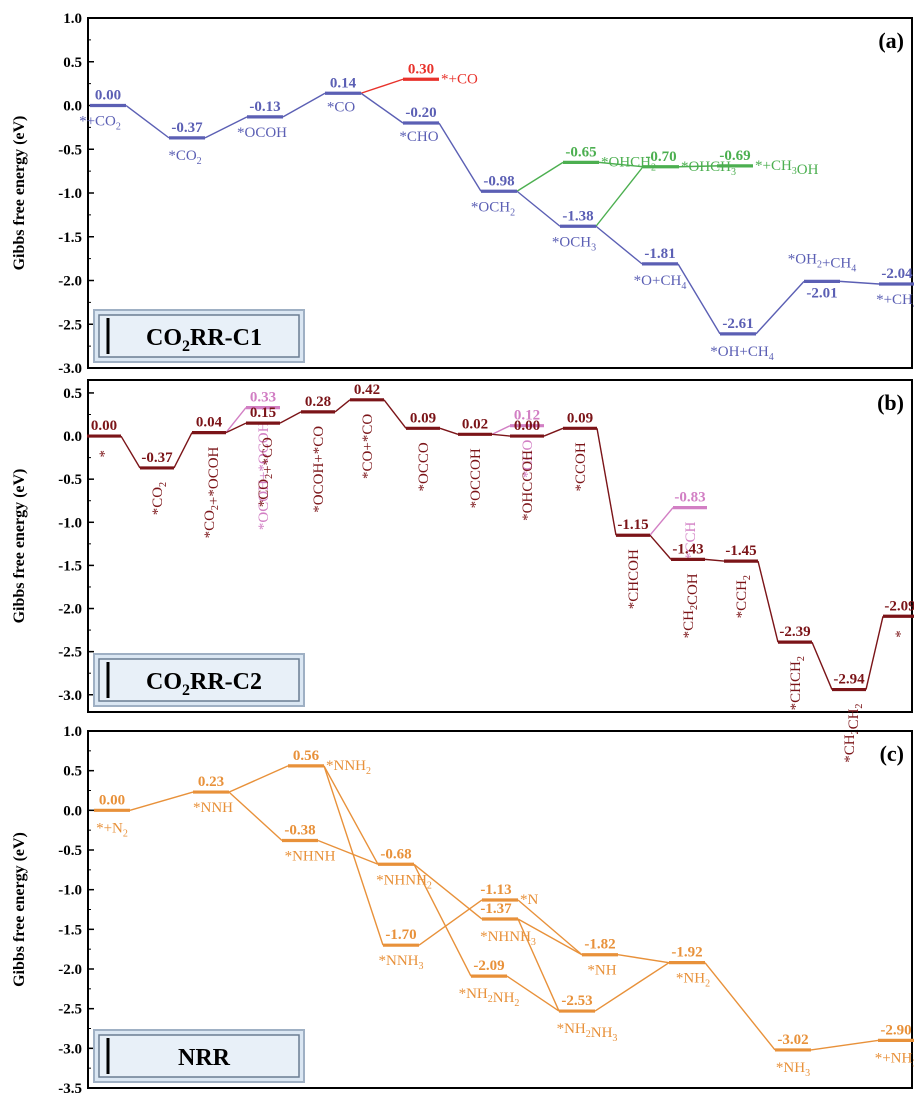 The height and width of the screenshot is (1093, 914). I want to click on species-label: *NH2NH3, so click(587, 1032).